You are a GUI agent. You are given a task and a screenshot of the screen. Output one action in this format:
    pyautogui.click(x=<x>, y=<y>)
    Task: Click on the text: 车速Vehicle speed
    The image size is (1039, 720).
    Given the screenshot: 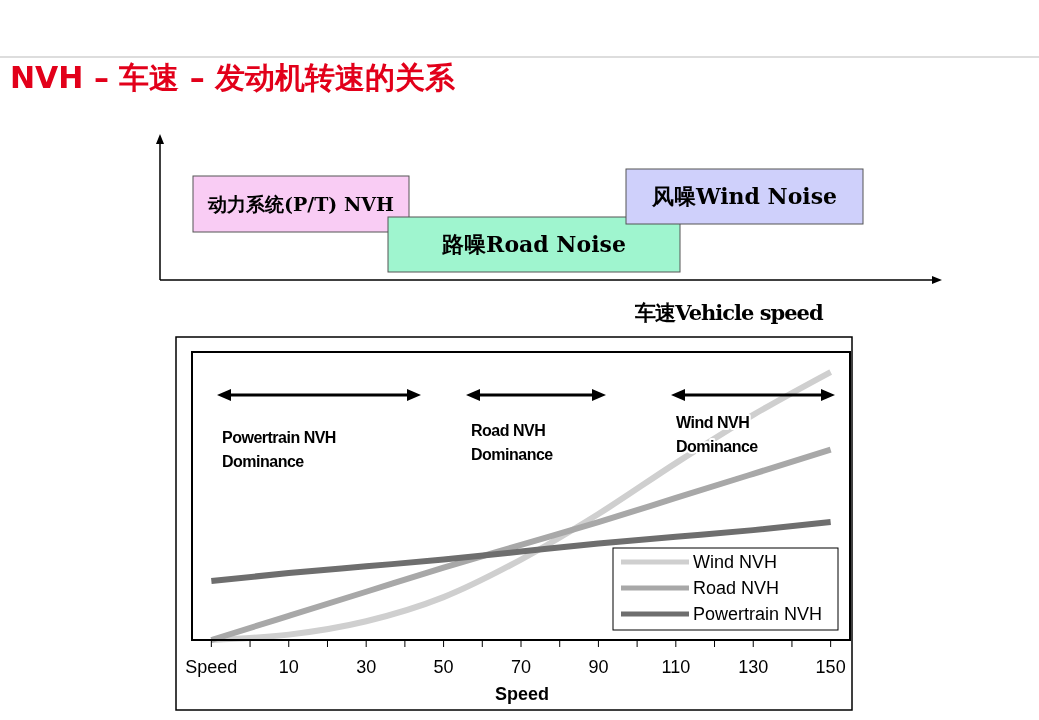 What is the action you would take?
    pyautogui.click(x=729, y=312)
    